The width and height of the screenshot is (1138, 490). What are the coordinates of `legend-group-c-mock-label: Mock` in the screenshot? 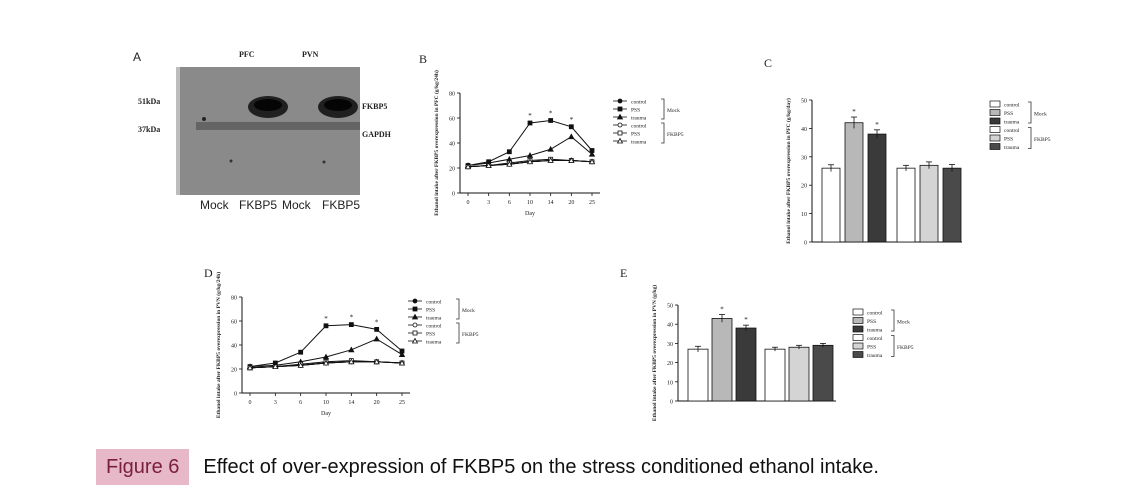 It's located at (1040, 115).